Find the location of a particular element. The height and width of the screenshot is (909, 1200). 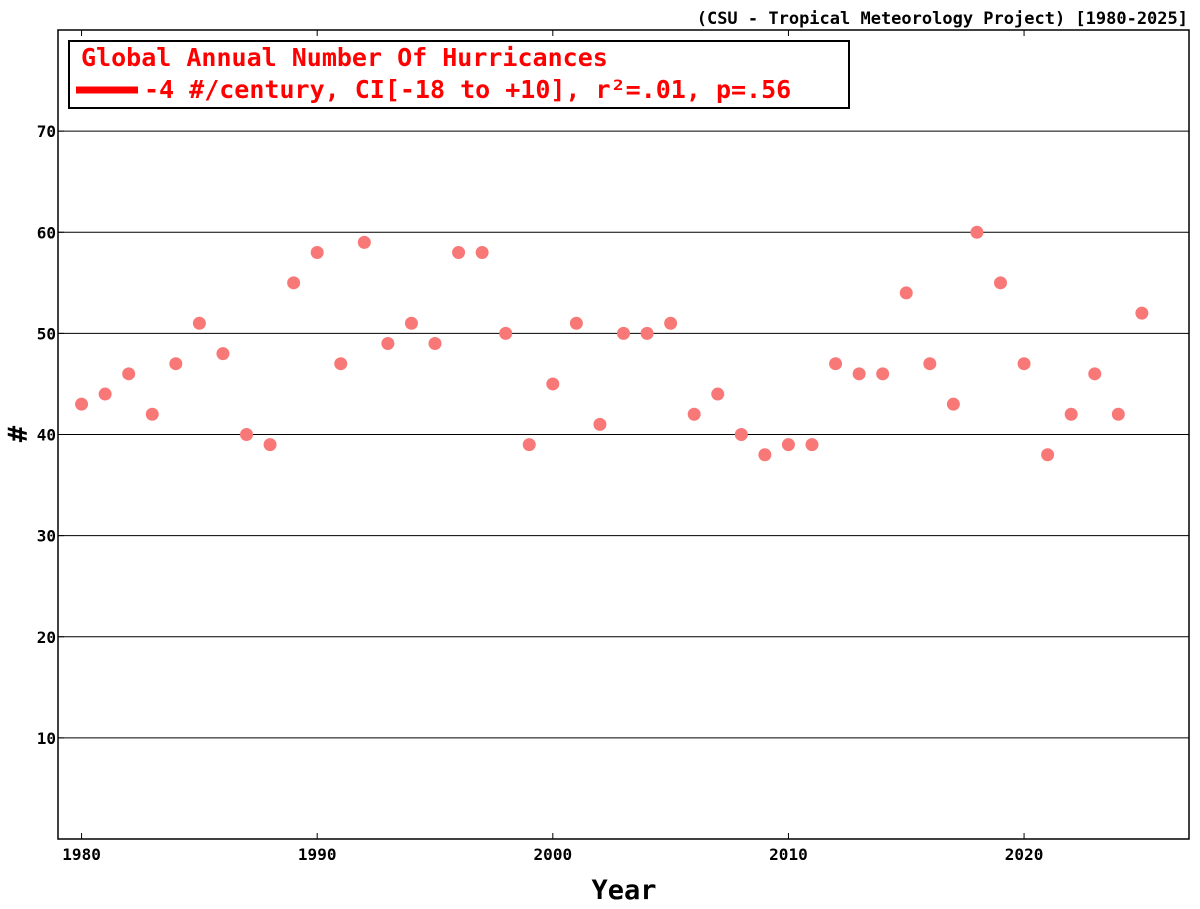

y-tick-label: 30 is located at coordinates (46, 536).